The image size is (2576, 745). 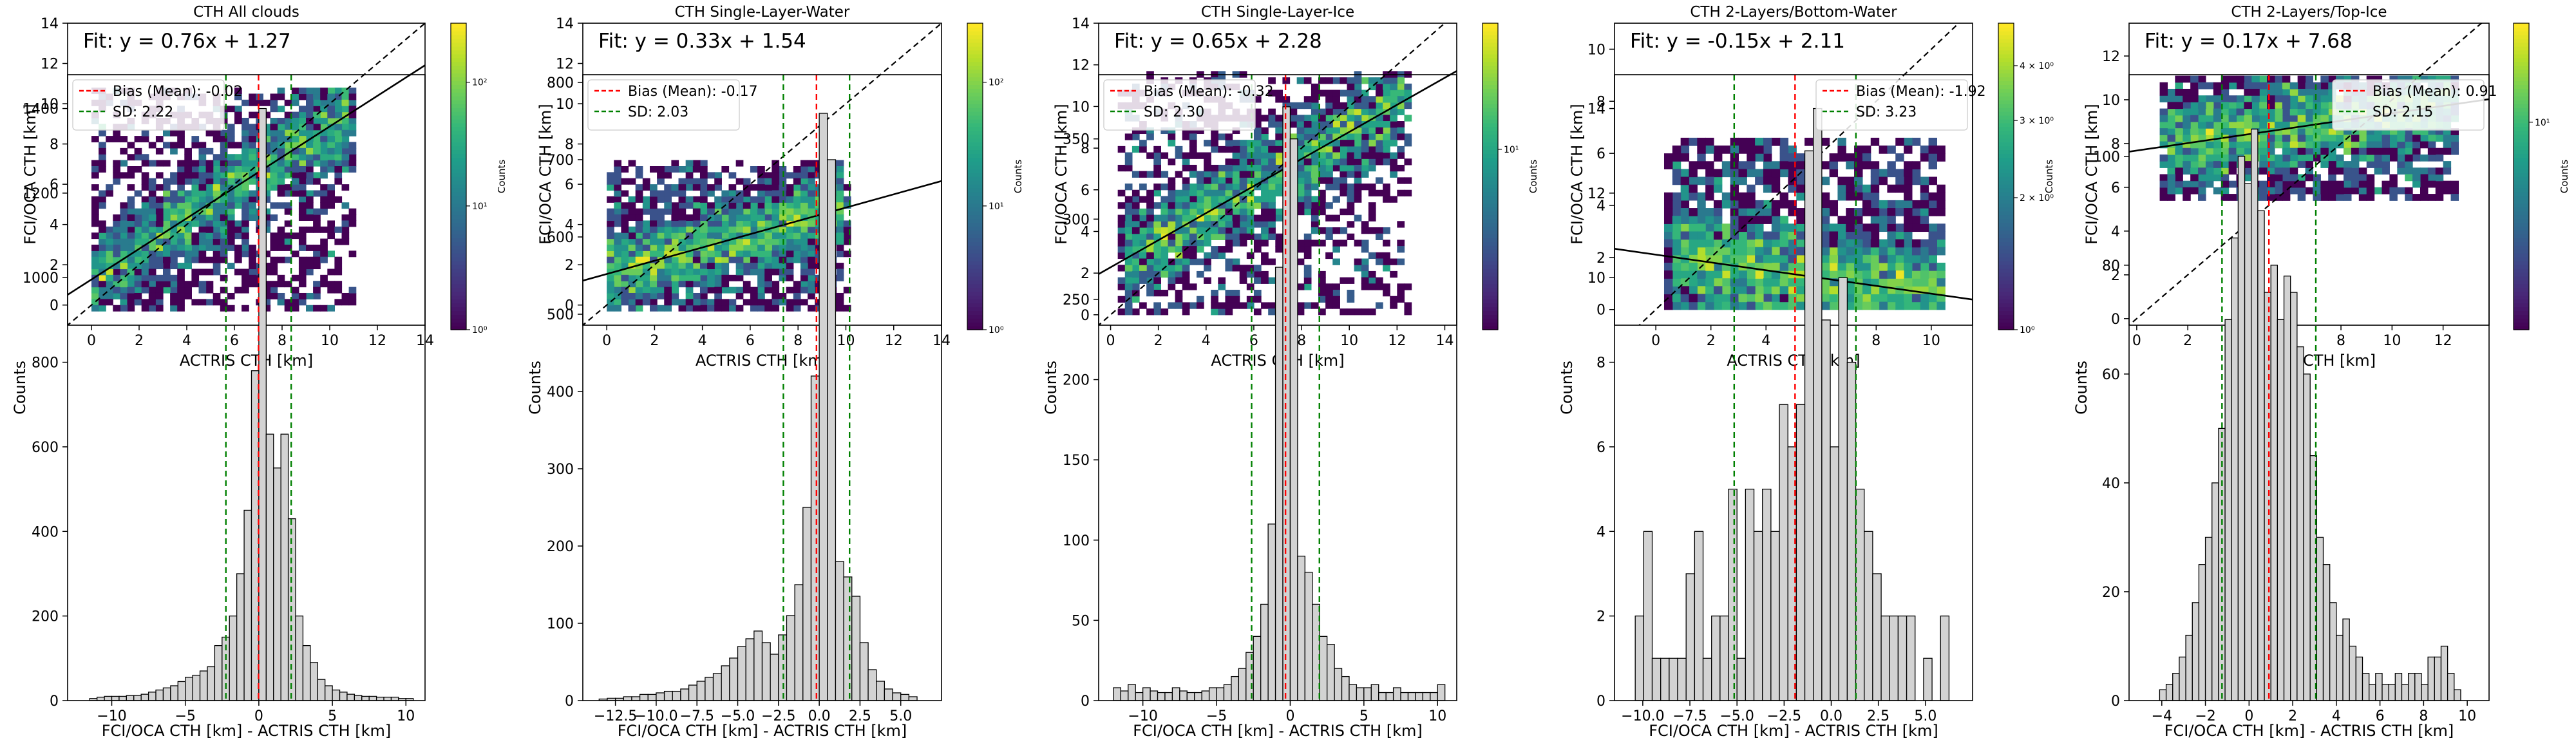 I want to click on panel-title: CTH 2-Layers/Top-Ice, so click(x=2309, y=12).